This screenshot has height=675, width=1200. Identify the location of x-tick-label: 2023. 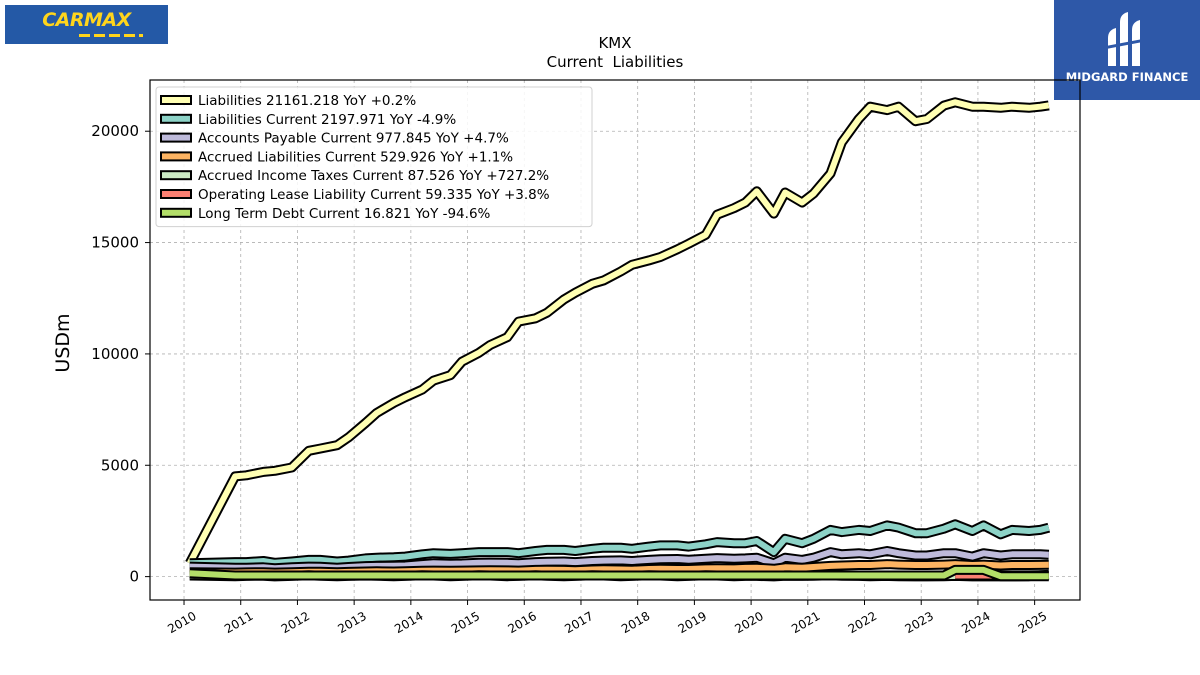
(918, 622).